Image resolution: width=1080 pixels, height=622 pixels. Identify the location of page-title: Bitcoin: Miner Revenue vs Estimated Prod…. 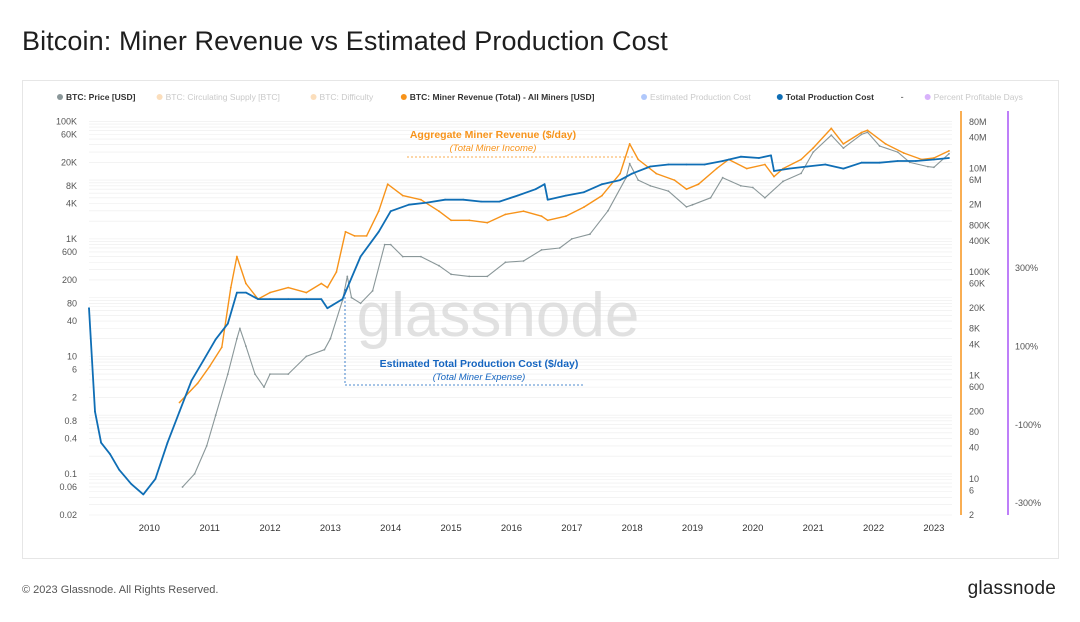
(345, 41).